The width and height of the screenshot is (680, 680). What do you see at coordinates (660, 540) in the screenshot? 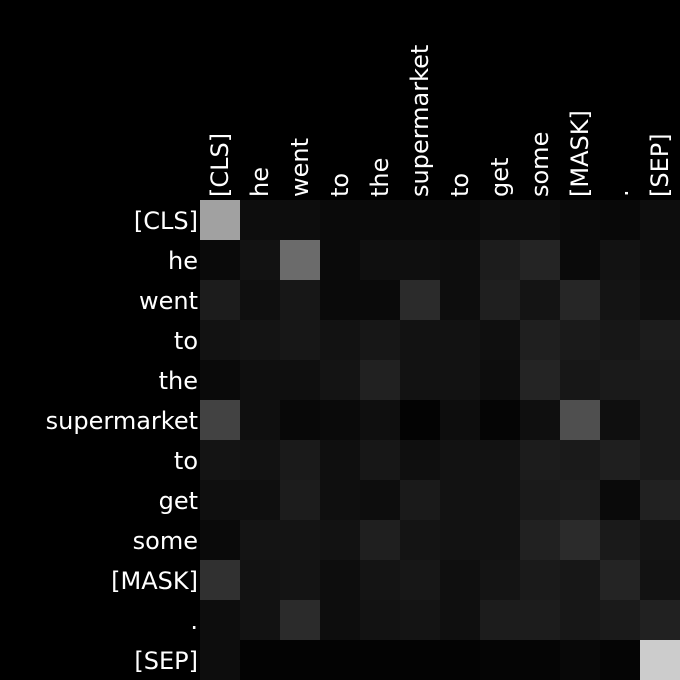
I see `heatmap-cell-r8-c11` at bounding box center [660, 540].